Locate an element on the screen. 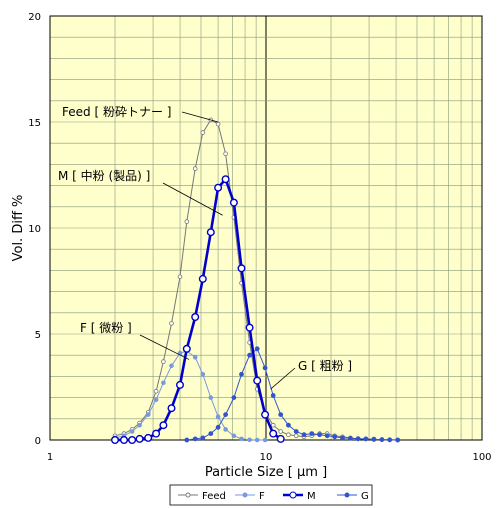 The image size is (500, 508). legend-item-g: G is located at coordinates (353, 496).